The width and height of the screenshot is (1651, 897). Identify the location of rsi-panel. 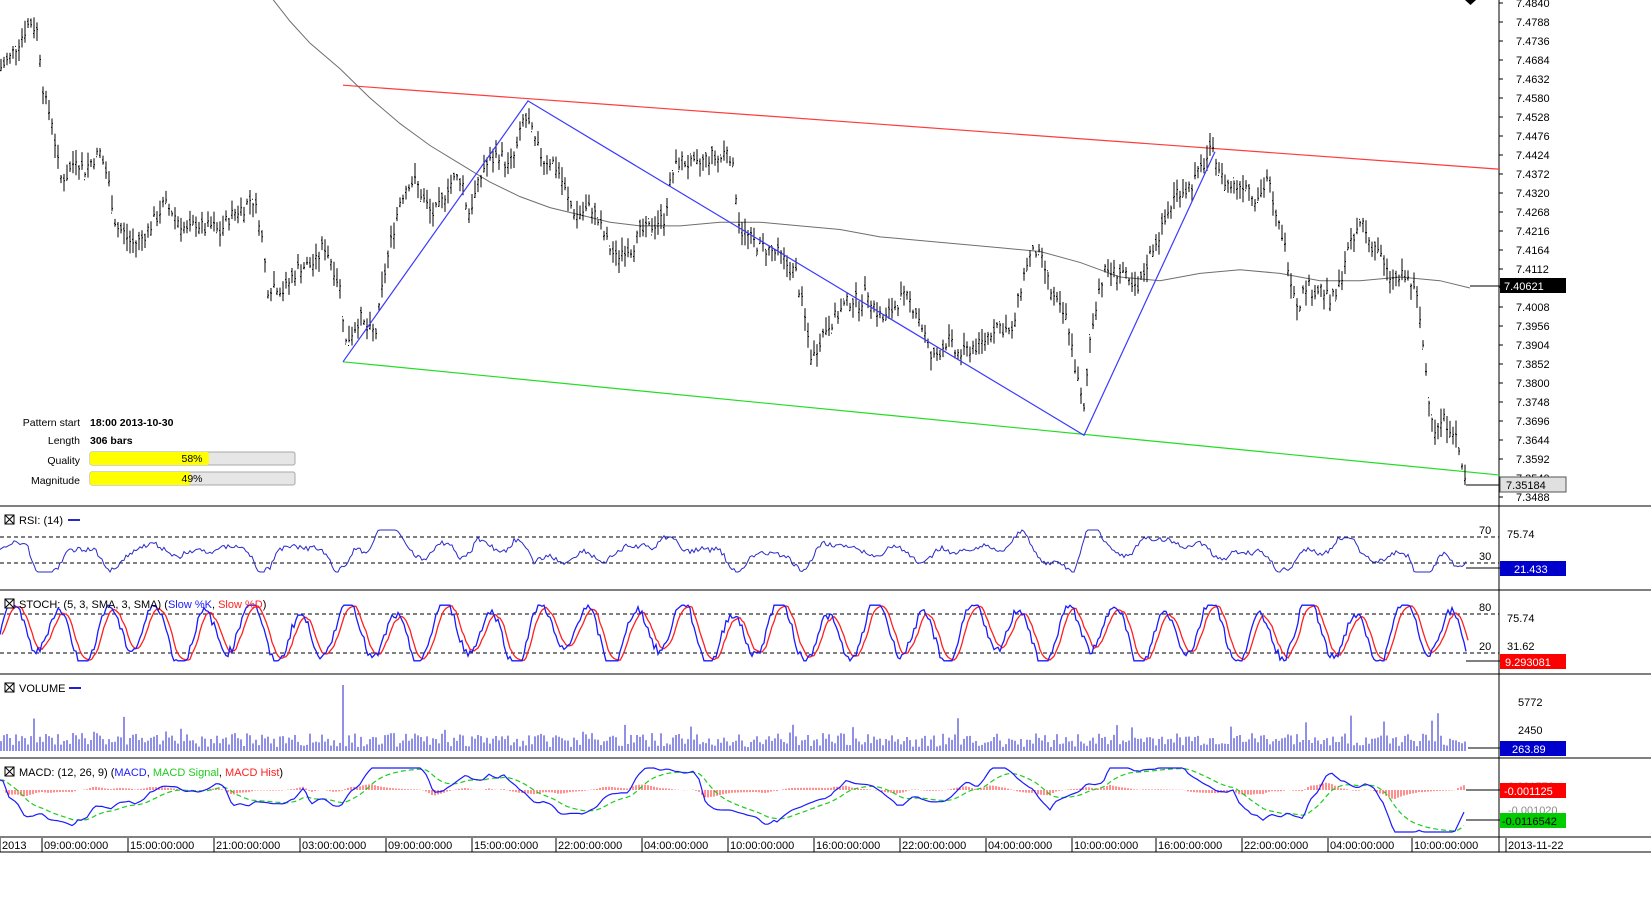
(825, 560).